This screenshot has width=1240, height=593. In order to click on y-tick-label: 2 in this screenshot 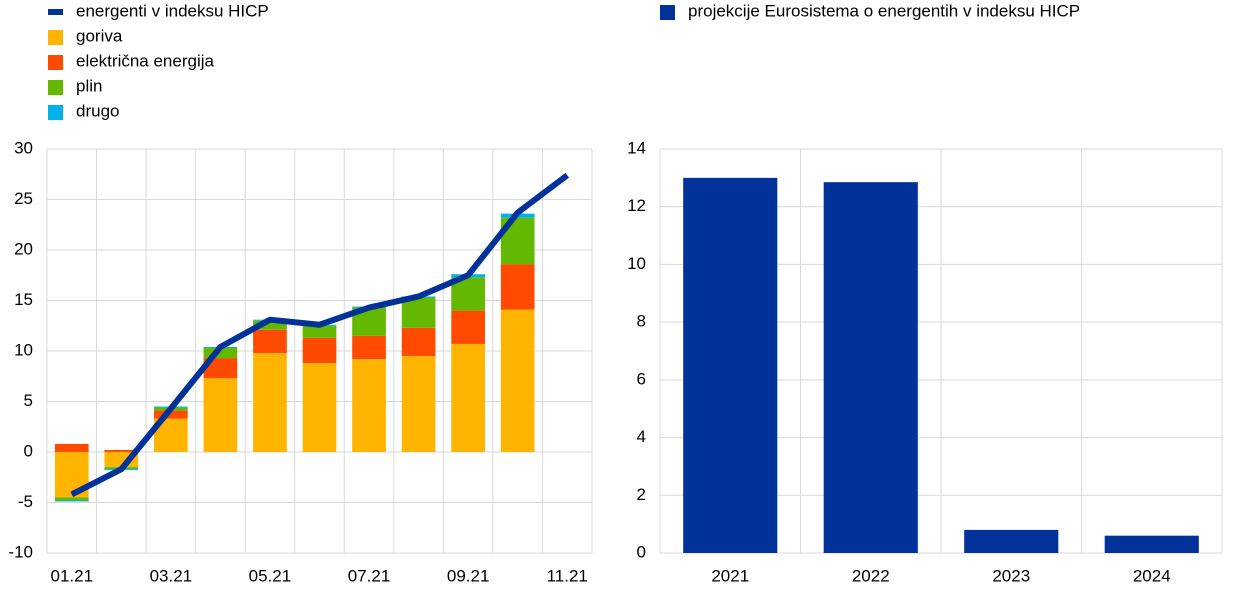, I will do `click(641, 494)`.